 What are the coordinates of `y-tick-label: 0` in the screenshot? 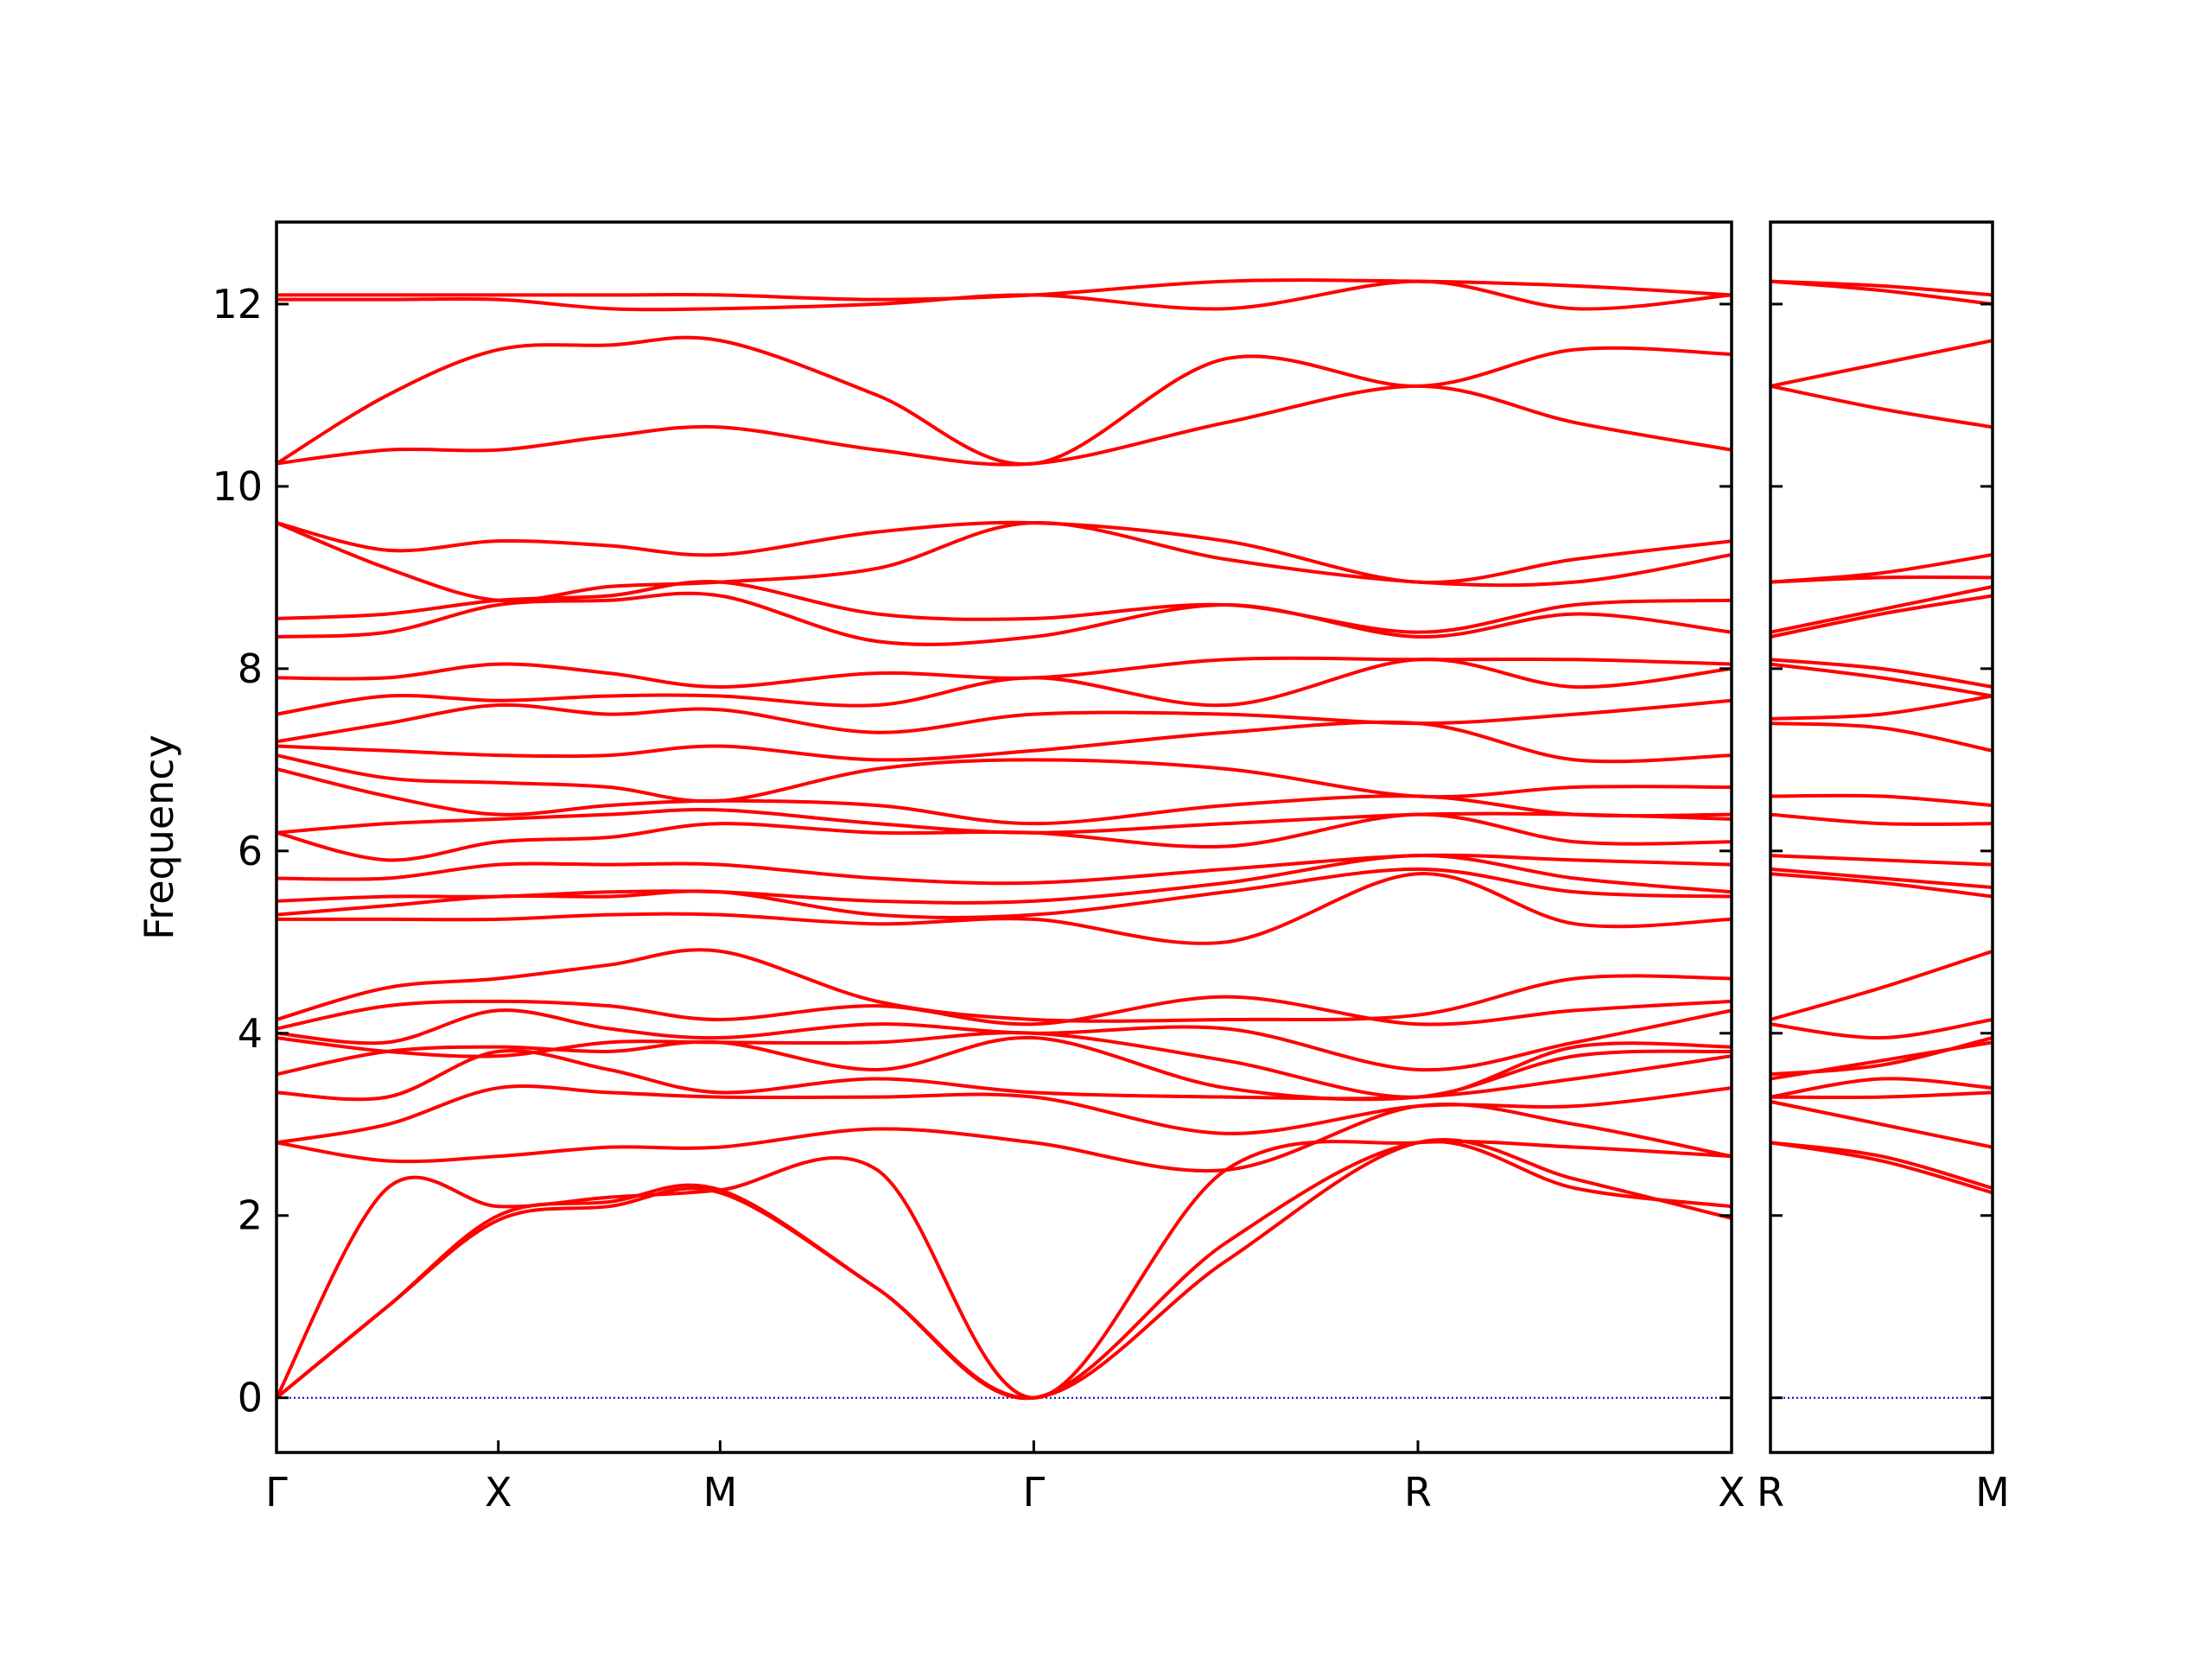 It's located at (250, 1398).